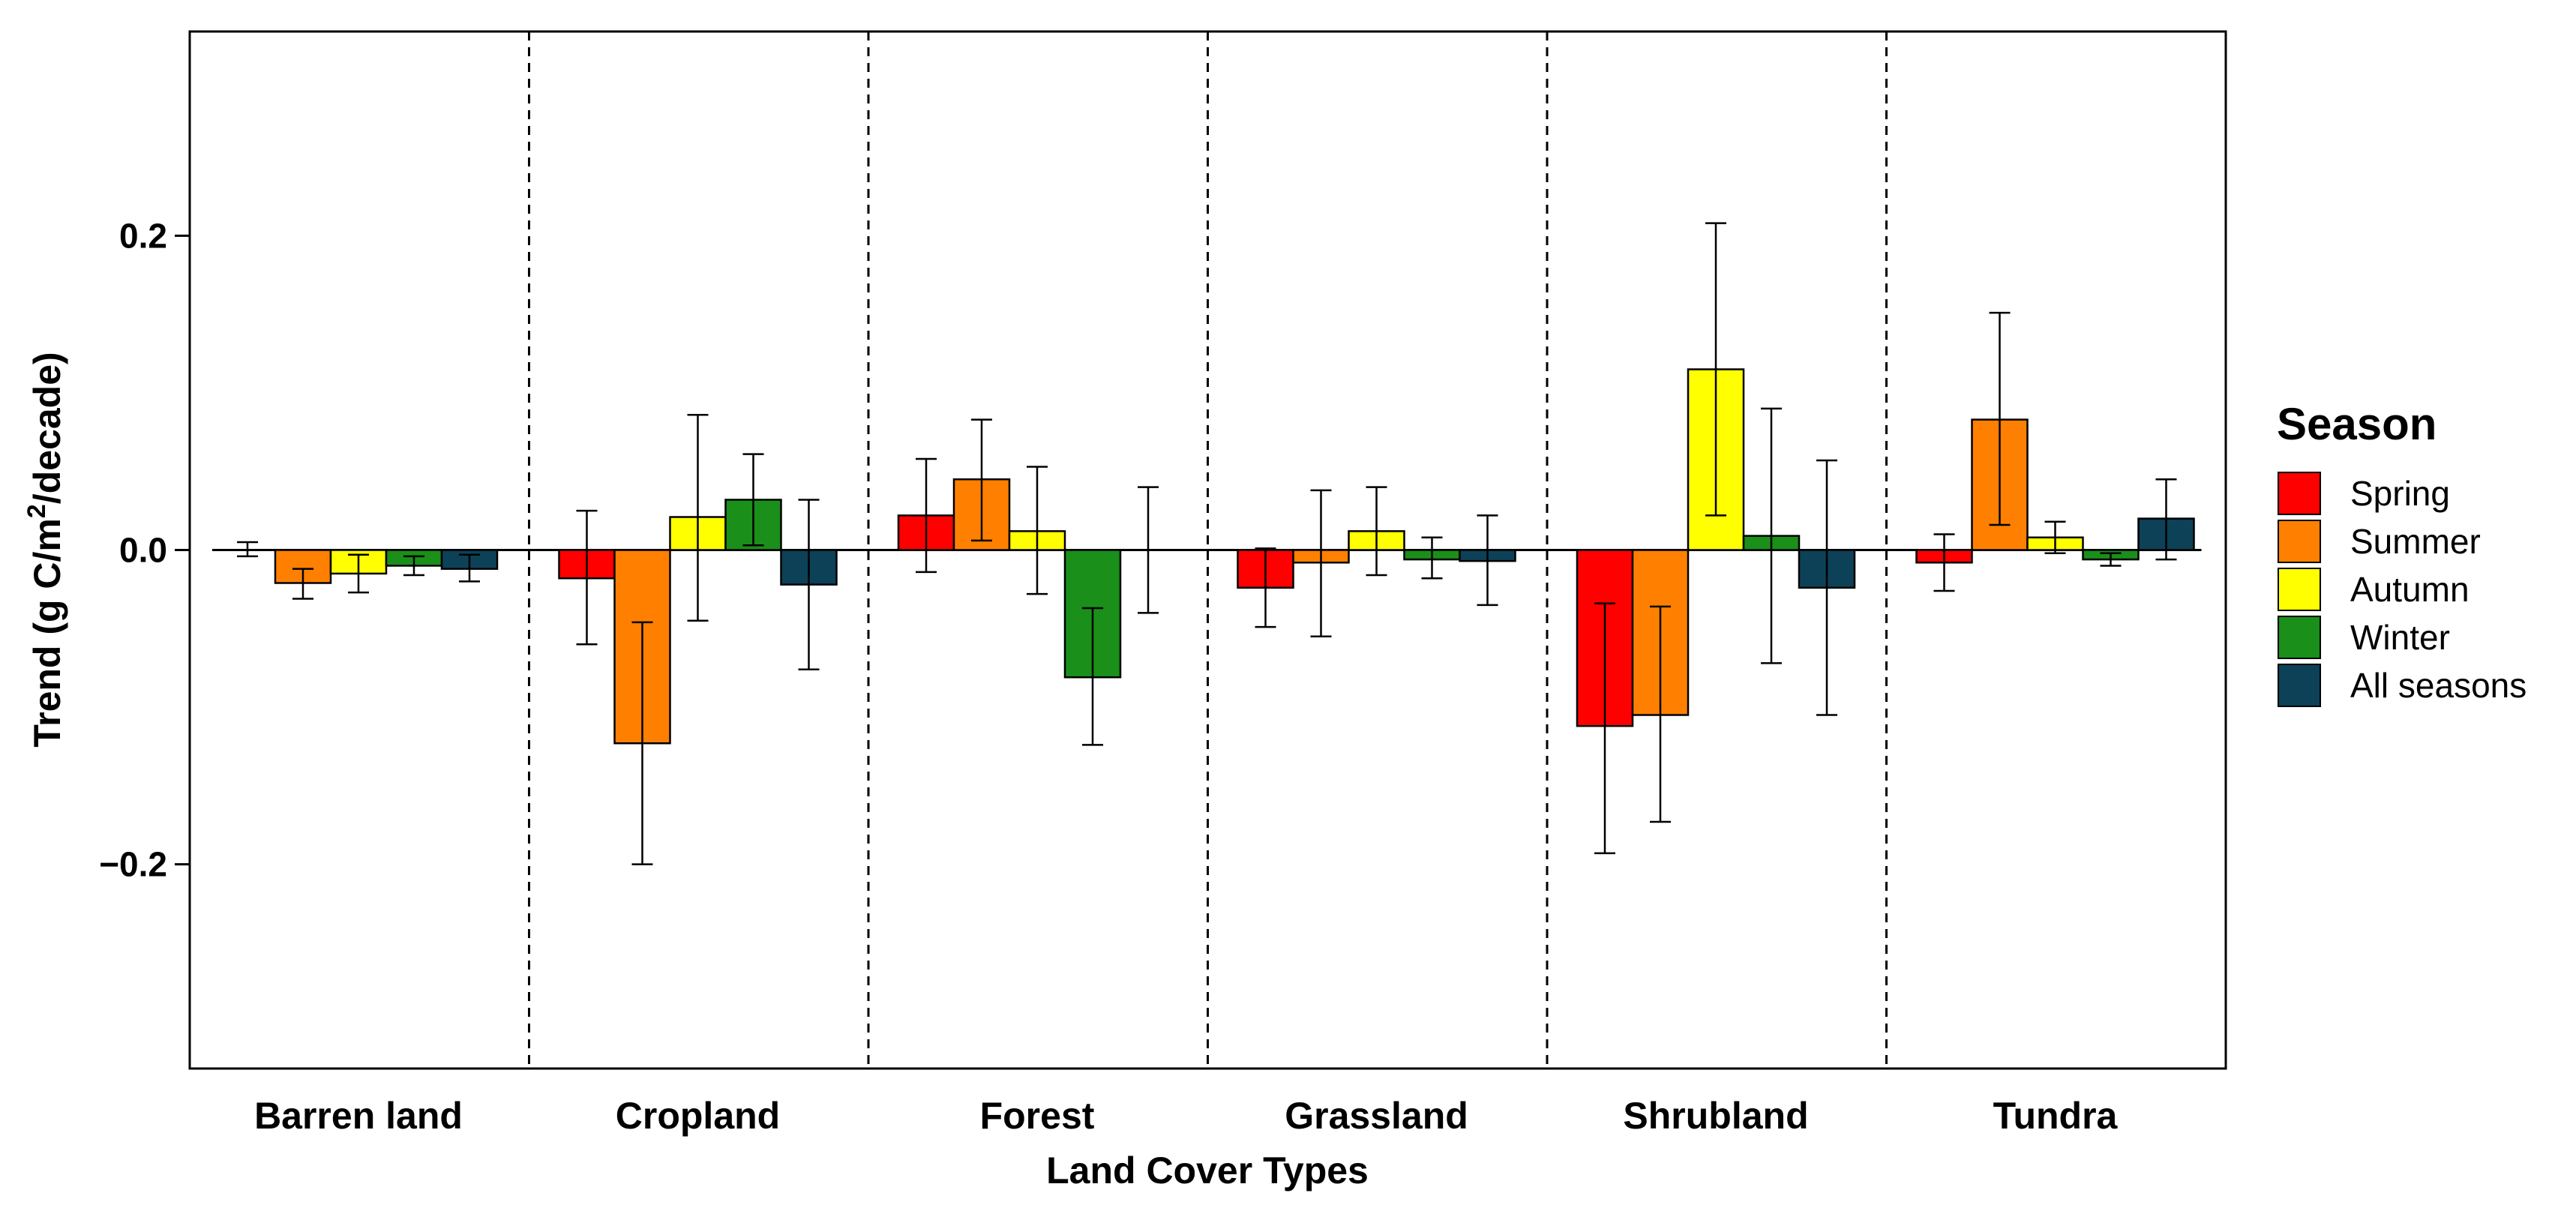 The image size is (2576, 1211). What do you see at coordinates (2056, 1116) in the screenshot?
I see `x-tick-label: Tundra` at bounding box center [2056, 1116].